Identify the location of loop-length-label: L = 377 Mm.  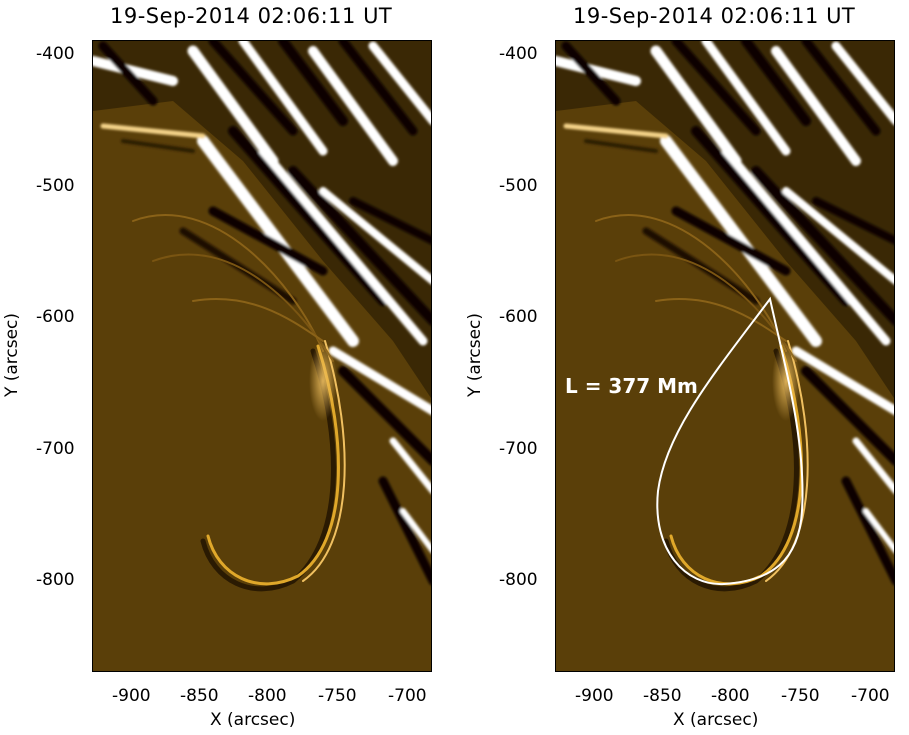
(631, 386).